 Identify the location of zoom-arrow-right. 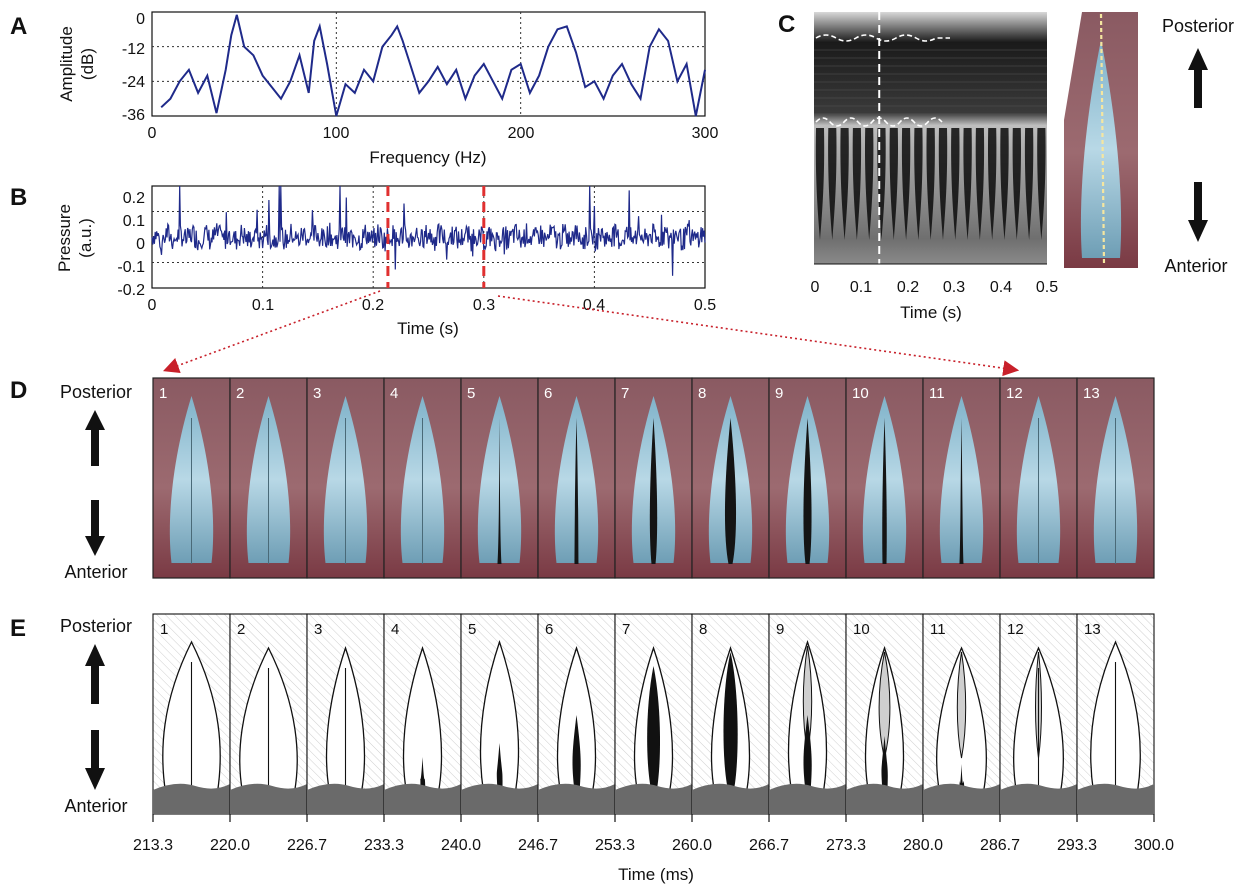
(758, 336).